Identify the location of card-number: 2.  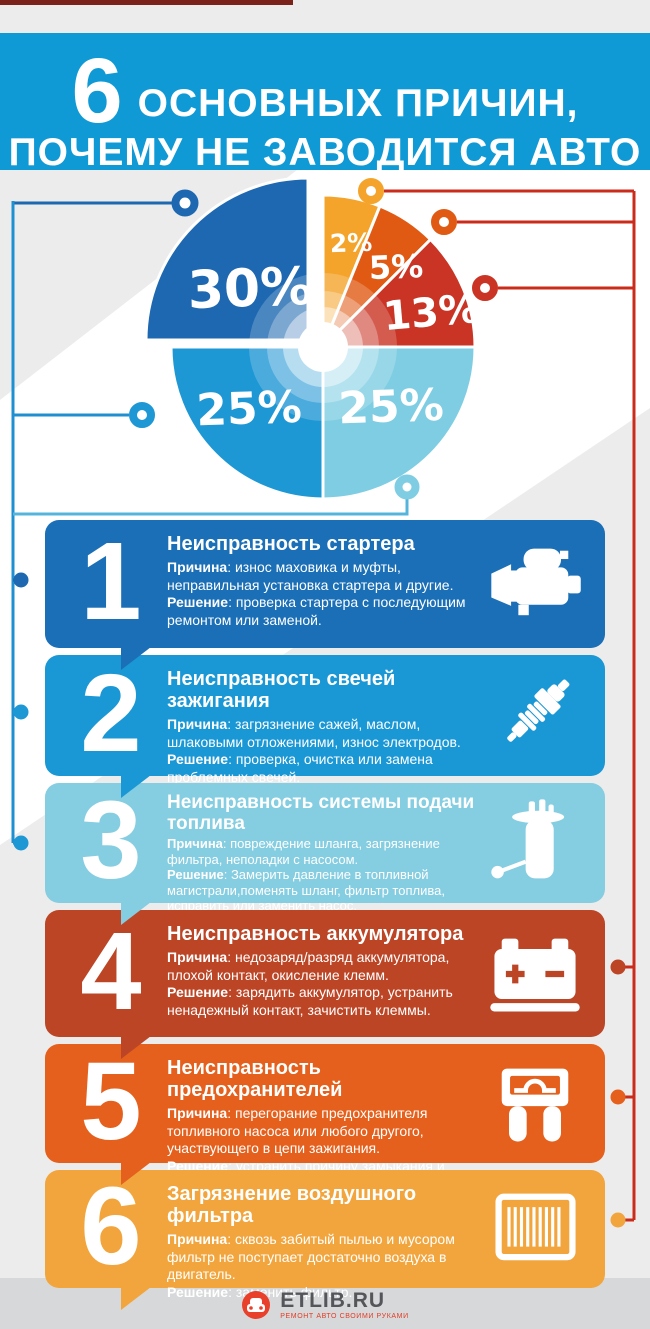
(111, 713).